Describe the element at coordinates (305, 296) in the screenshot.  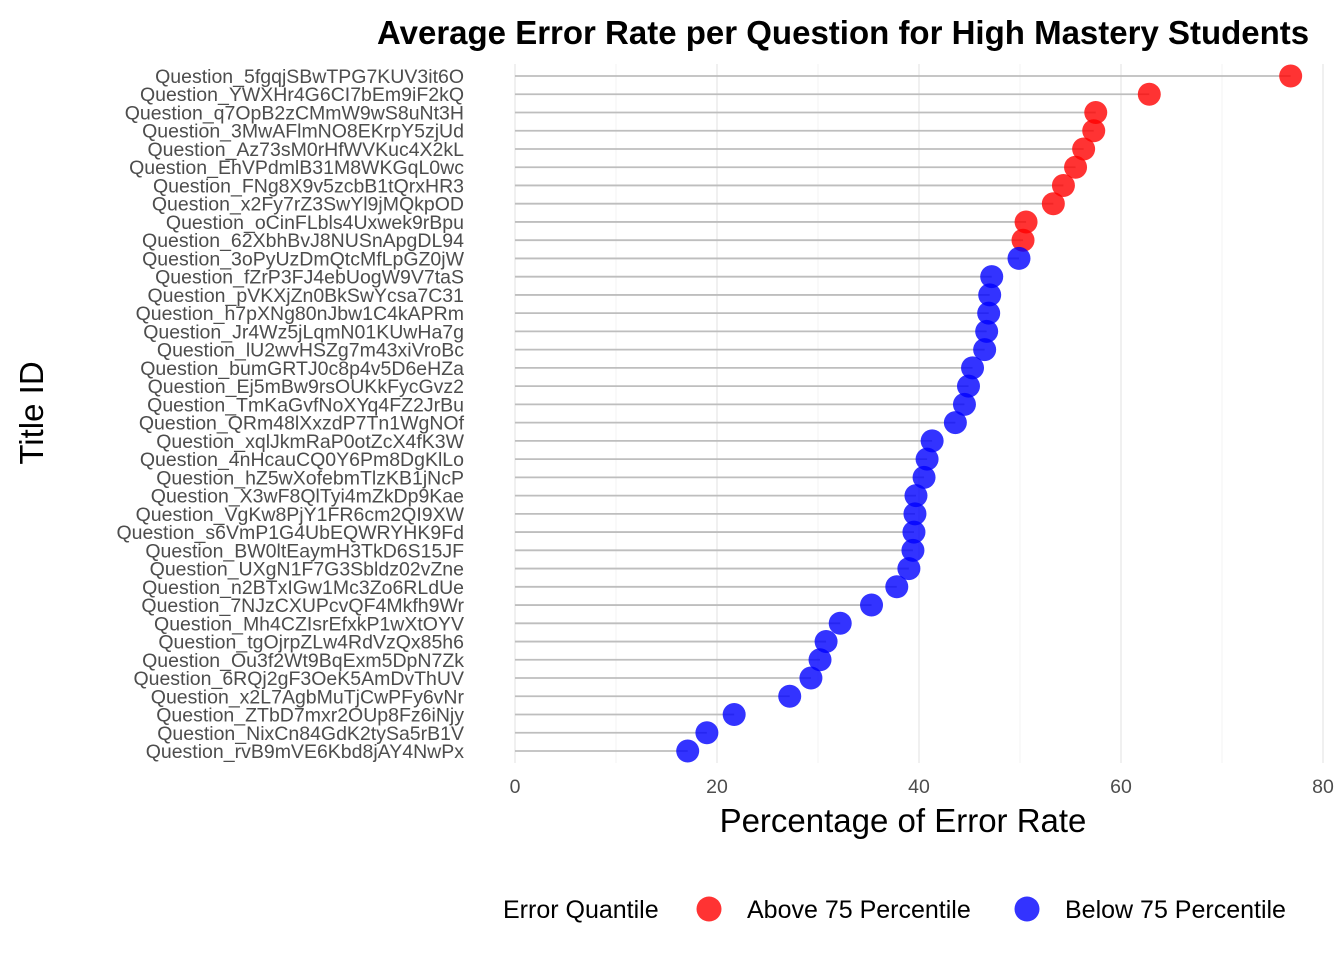
I see `y-tick-label: Question_pVKXjZn0BkSwYcsa7C31` at that location.